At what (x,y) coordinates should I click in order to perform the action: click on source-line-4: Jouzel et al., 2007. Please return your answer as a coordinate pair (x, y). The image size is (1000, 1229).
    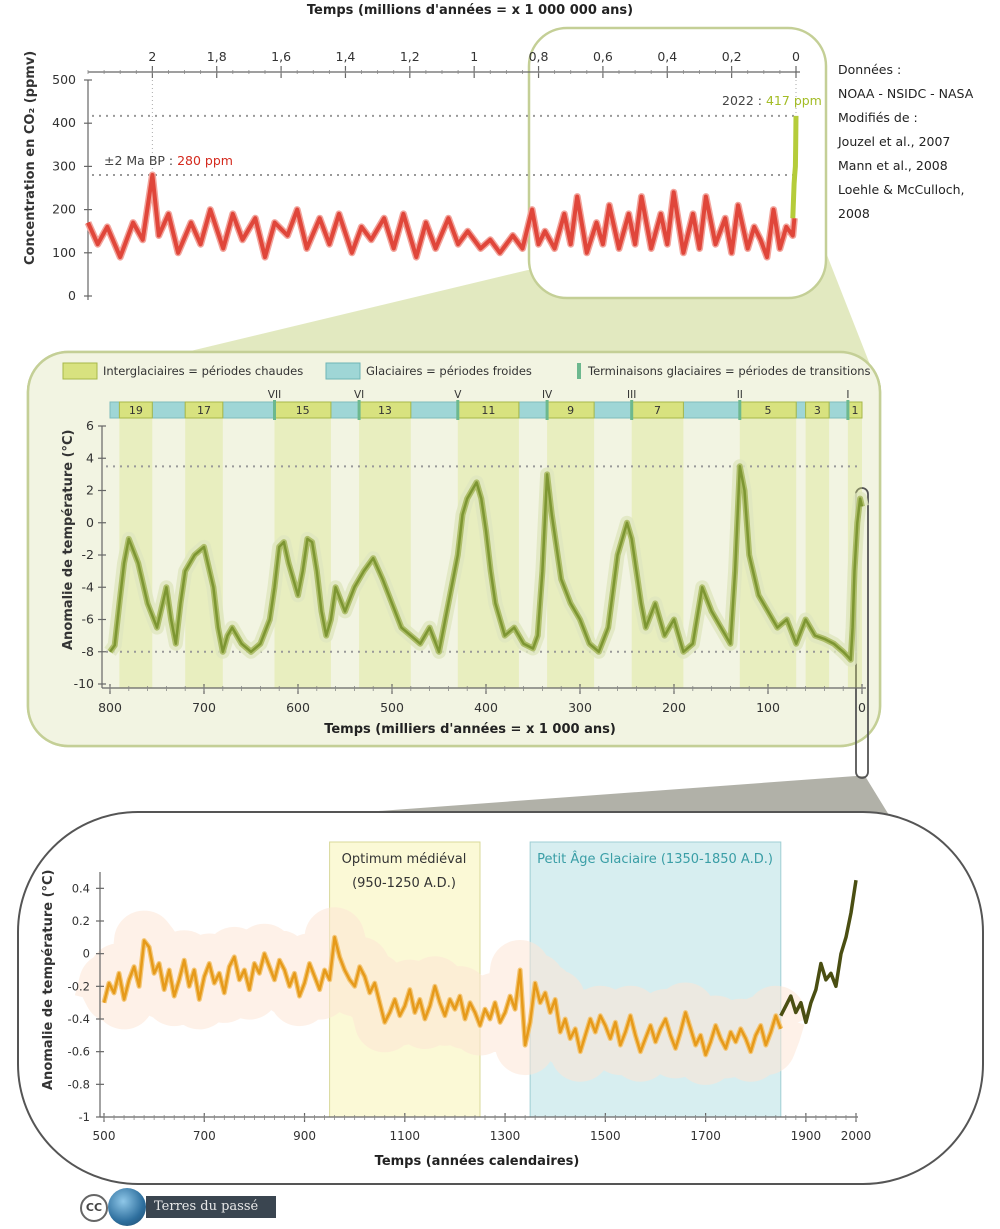
    Looking at the image, I should click on (894, 141).